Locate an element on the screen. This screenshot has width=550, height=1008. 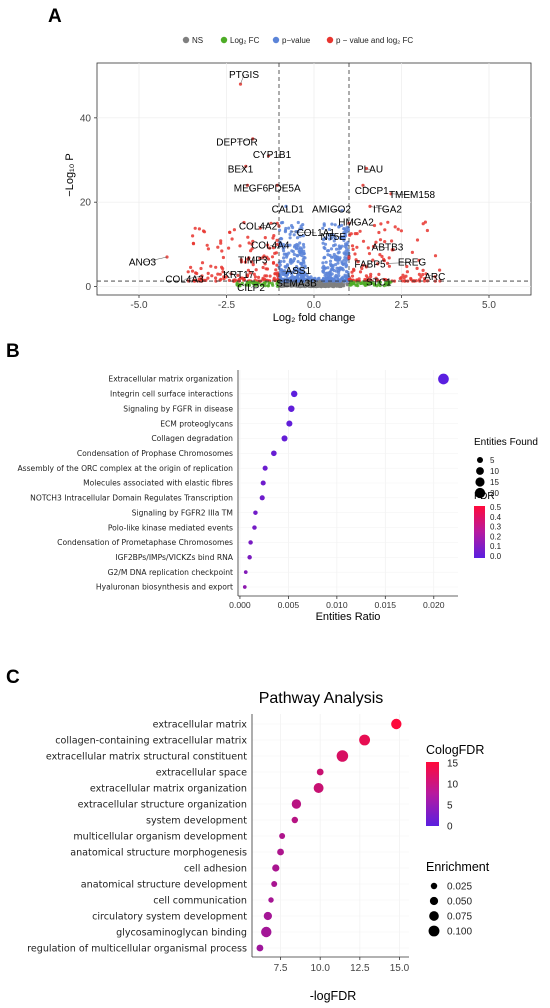
gene-connector-CILP2 is located at coordinates (254, 285).